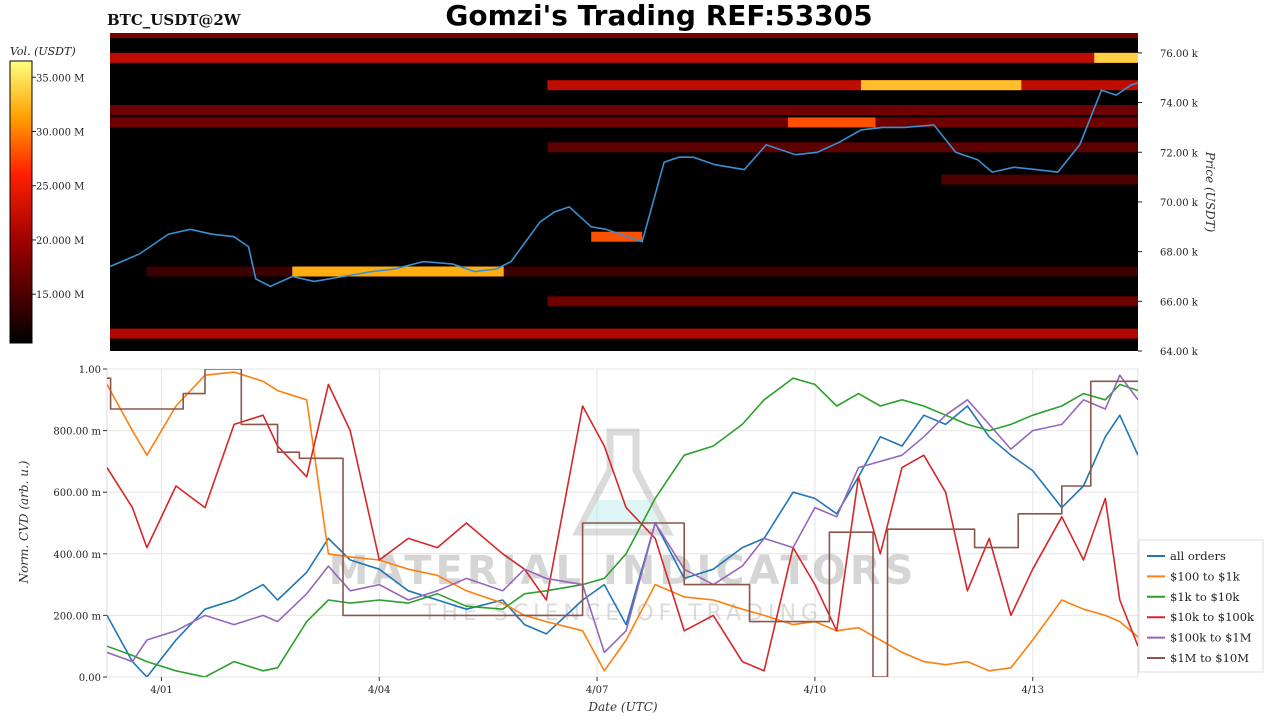 The width and height of the screenshot is (1280, 720). I want to click on colorbar-gradient, so click(21, 202).